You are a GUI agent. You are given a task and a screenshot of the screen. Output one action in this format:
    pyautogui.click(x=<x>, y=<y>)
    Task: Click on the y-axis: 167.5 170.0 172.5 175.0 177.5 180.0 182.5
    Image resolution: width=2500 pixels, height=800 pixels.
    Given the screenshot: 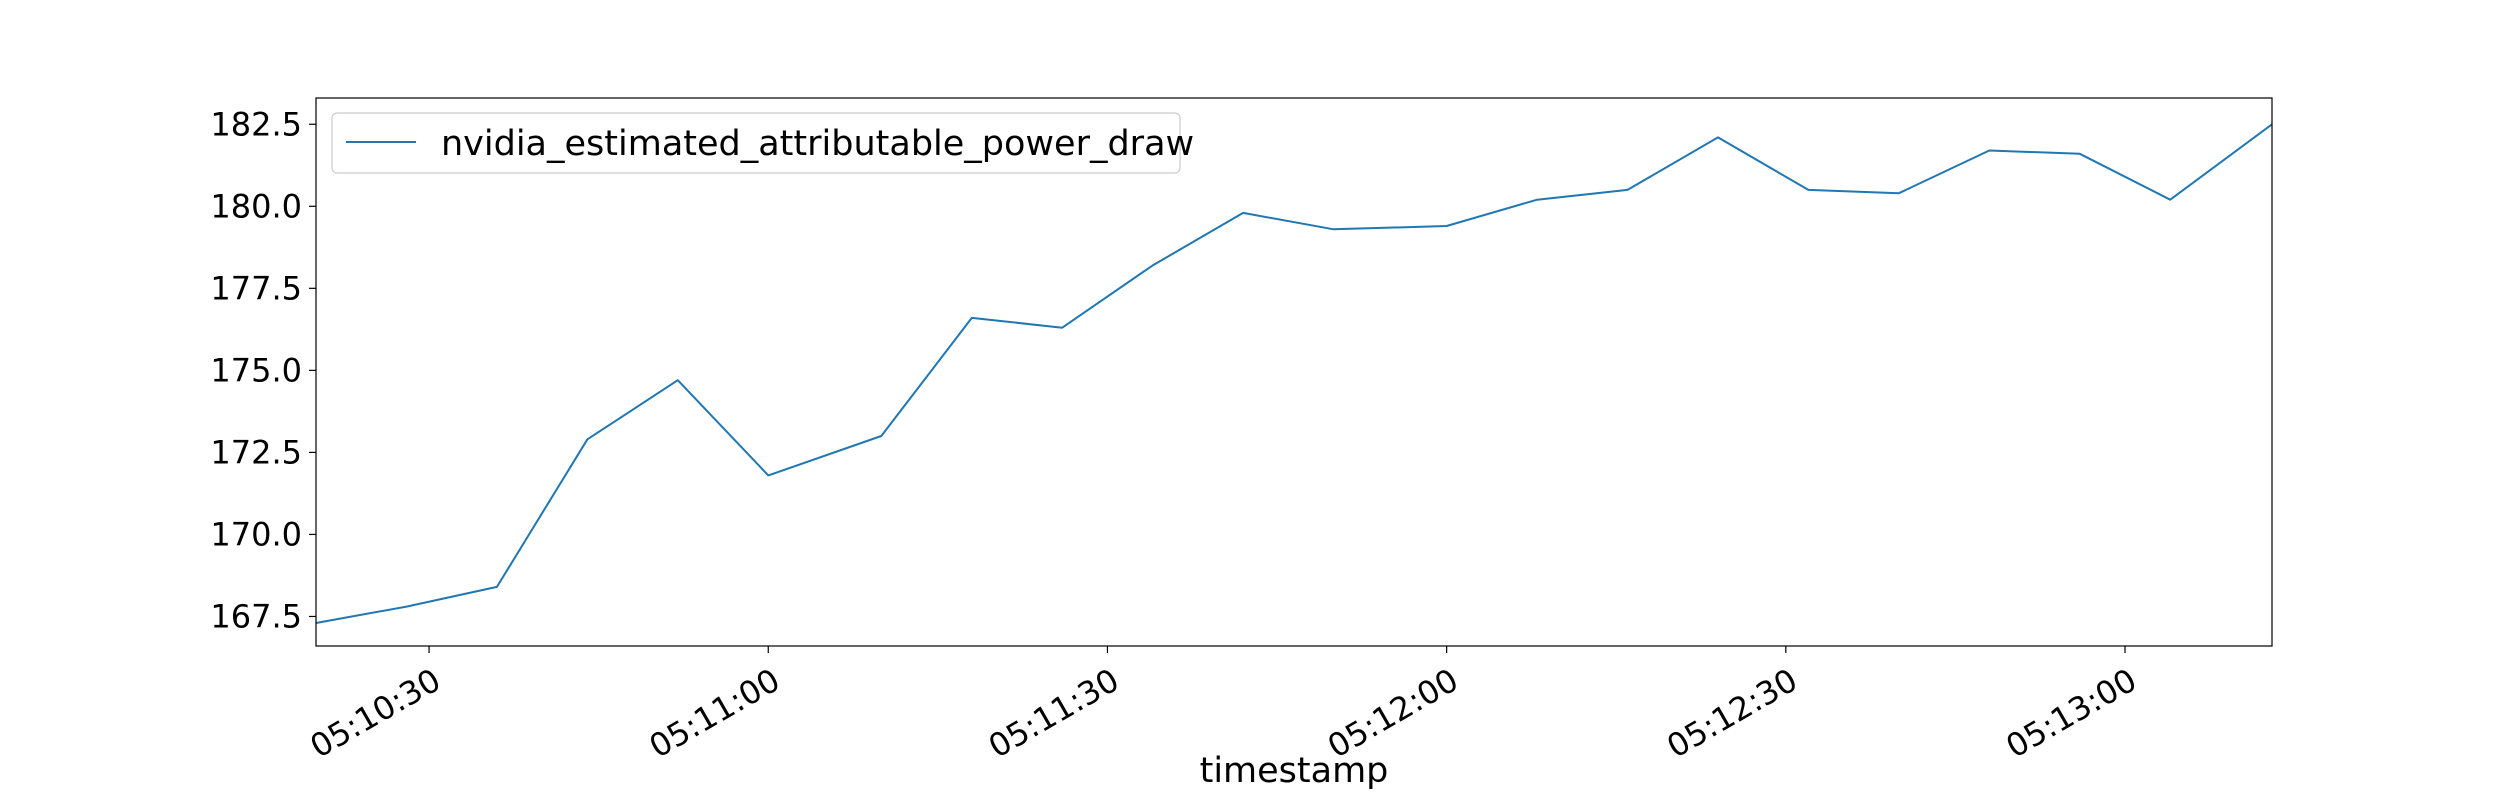 What is the action you would take?
    pyautogui.click(x=263, y=370)
    